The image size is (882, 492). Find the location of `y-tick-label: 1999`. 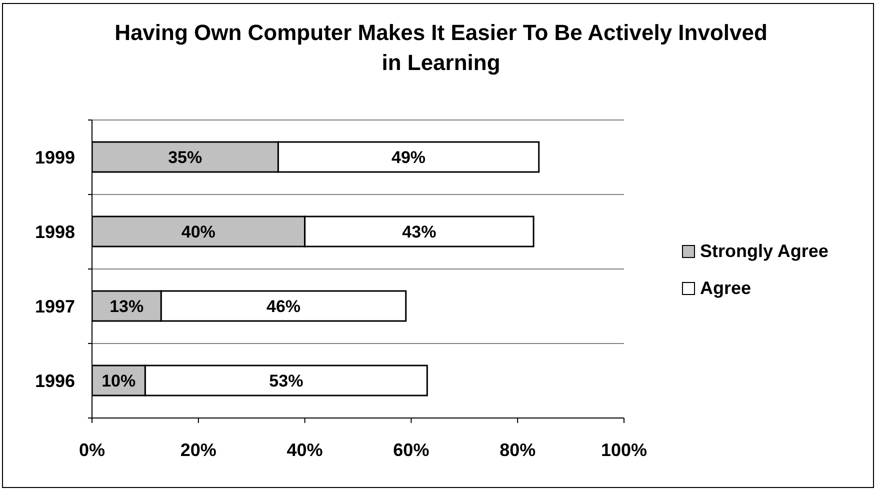

y-tick-label: 1999 is located at coordinates (54, 157).